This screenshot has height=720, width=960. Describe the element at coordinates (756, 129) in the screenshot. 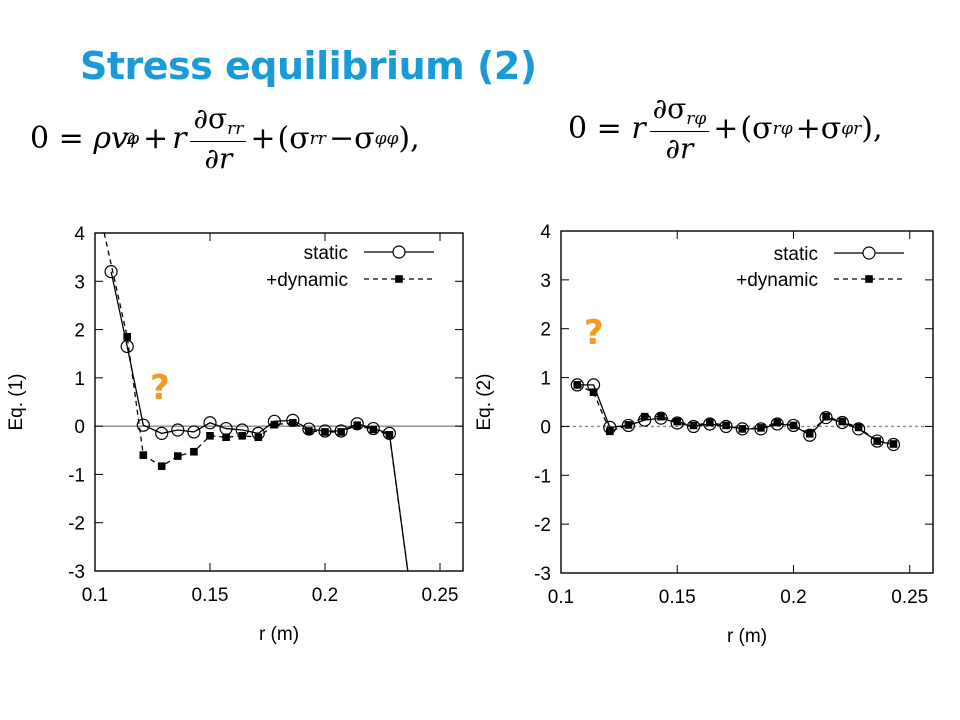

I see `eq-right-paren-open: (σ` at that location.